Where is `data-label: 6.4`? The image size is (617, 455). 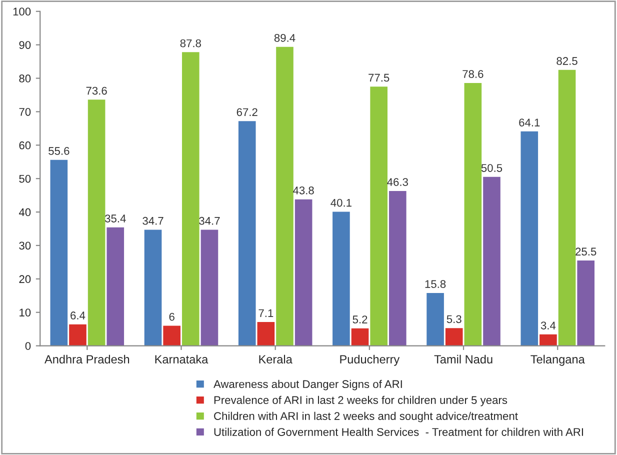 data-label: 6.4 is located at coordinates (78, 316).